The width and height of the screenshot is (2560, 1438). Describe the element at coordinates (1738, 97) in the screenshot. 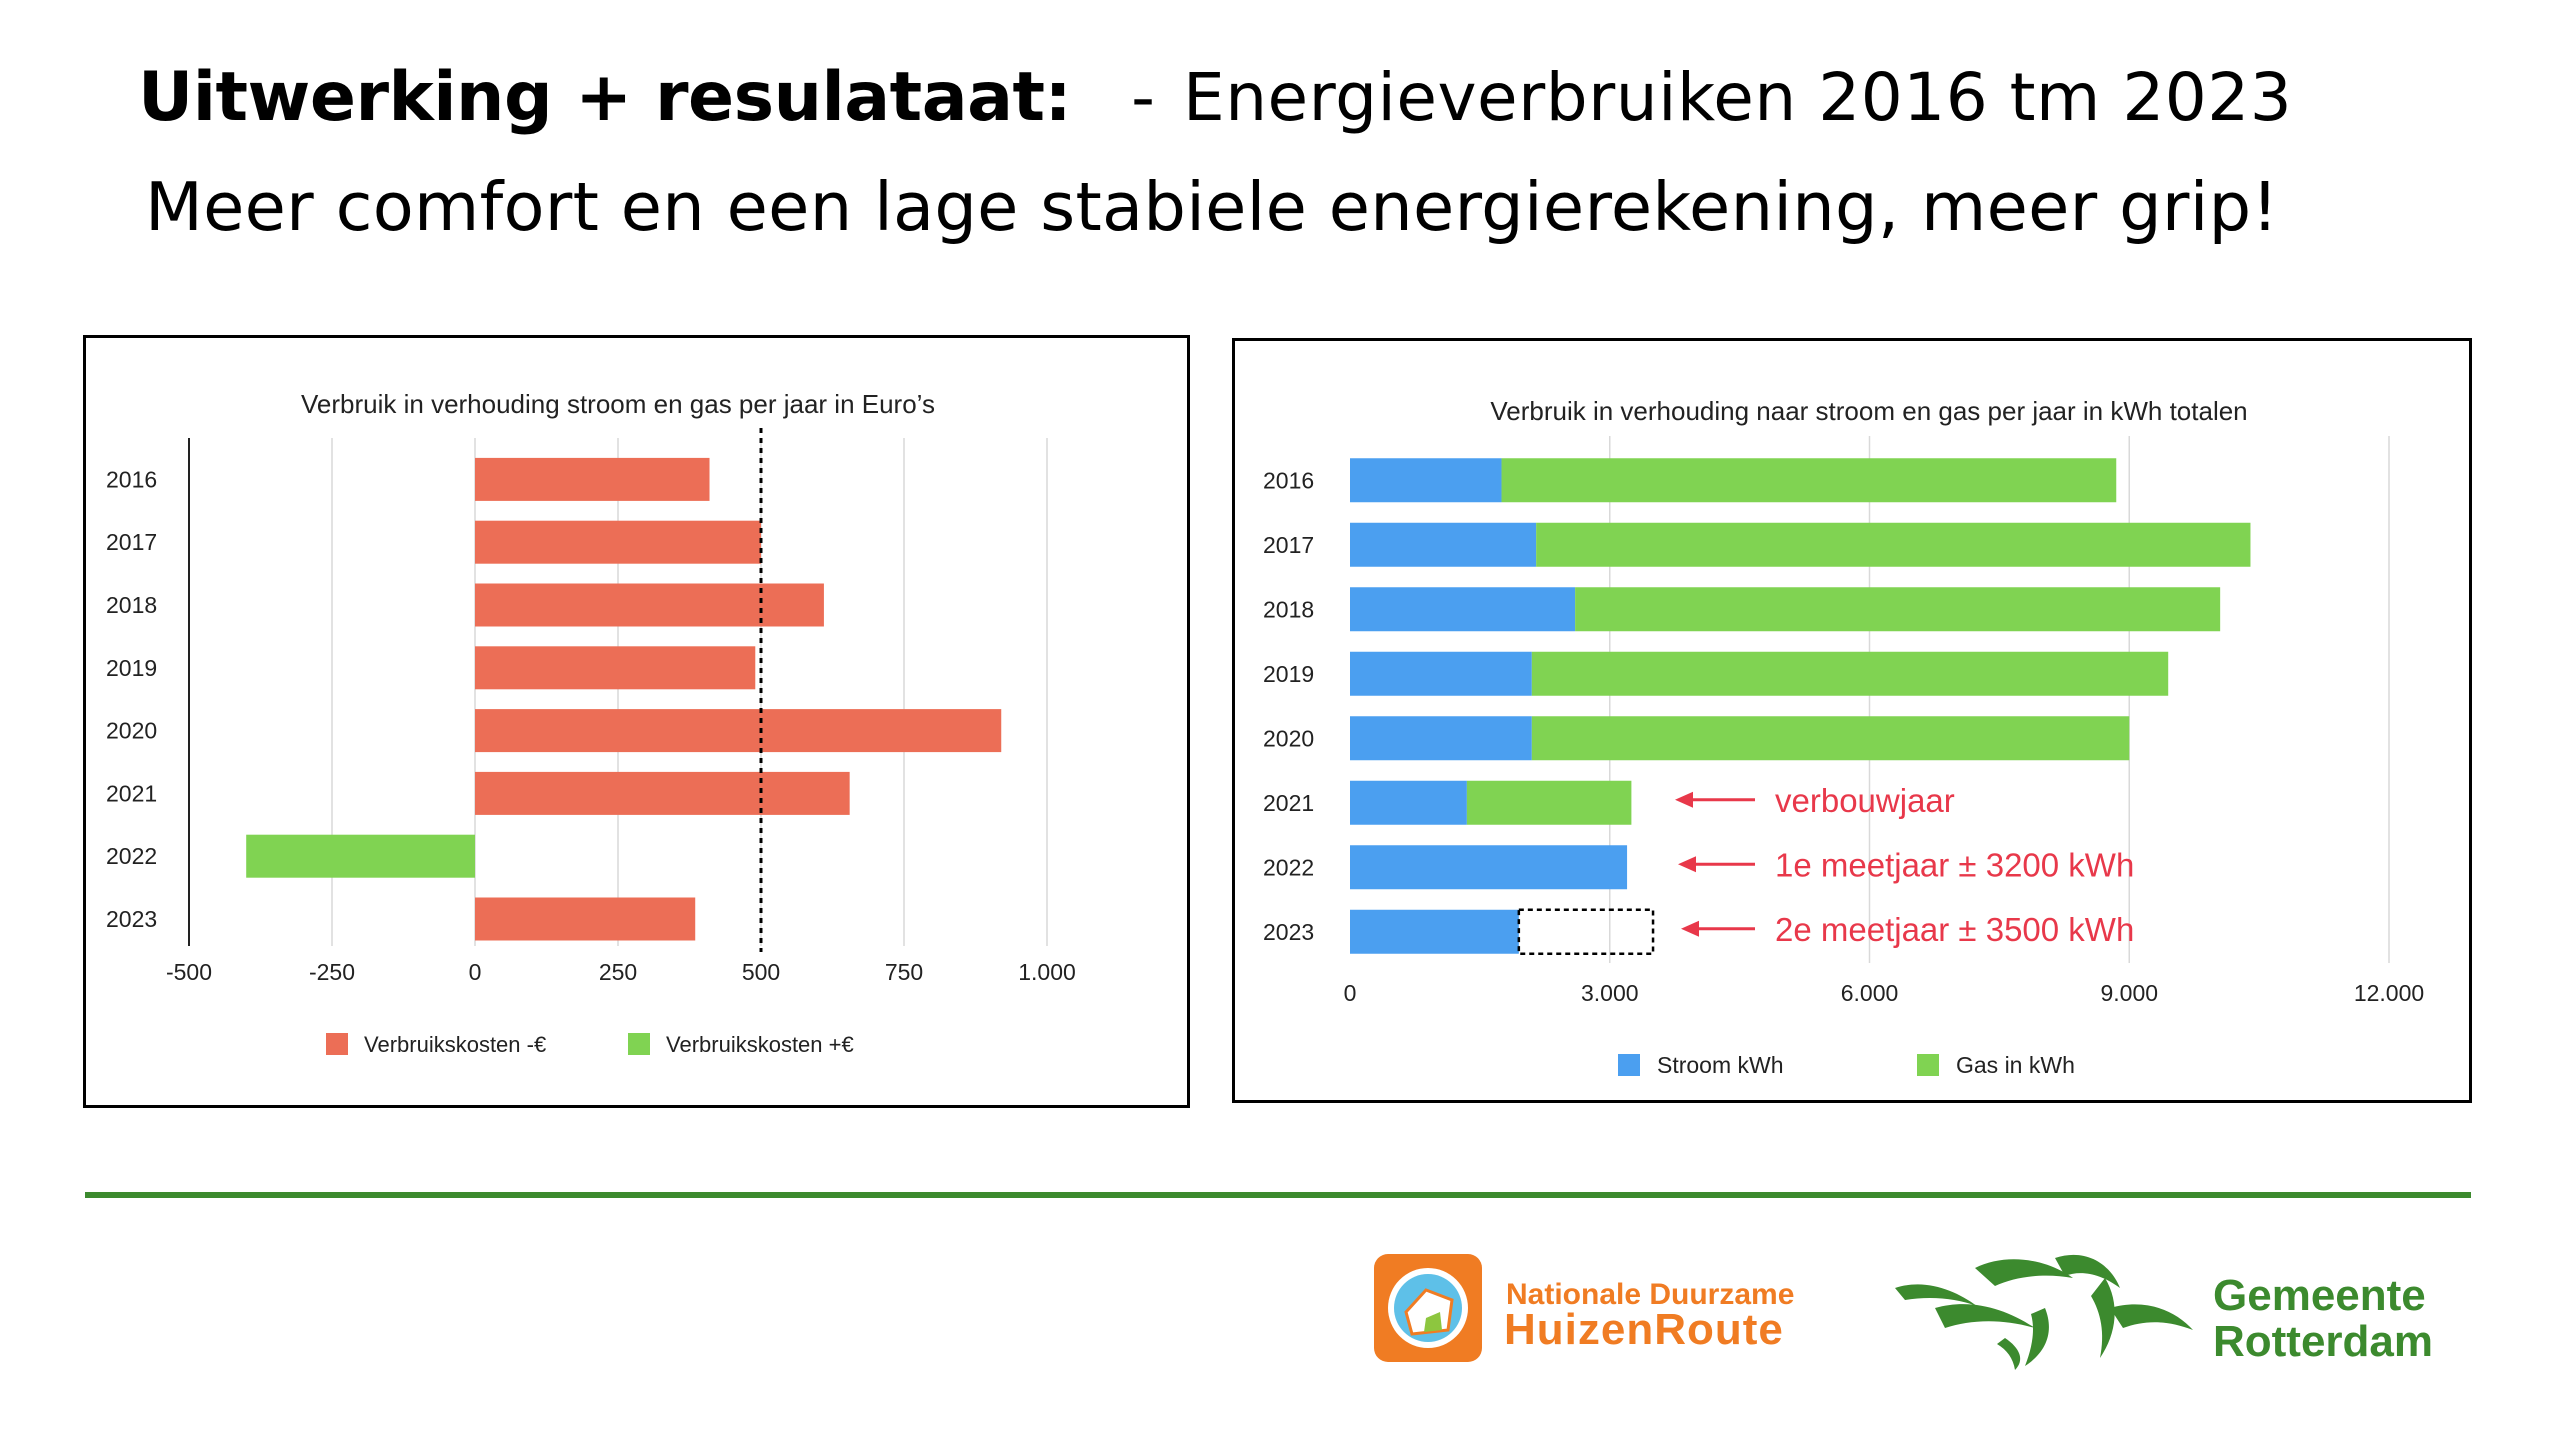

I see `slide-title-rest: Energieverbruiken 2016 tm 2023` at that location.